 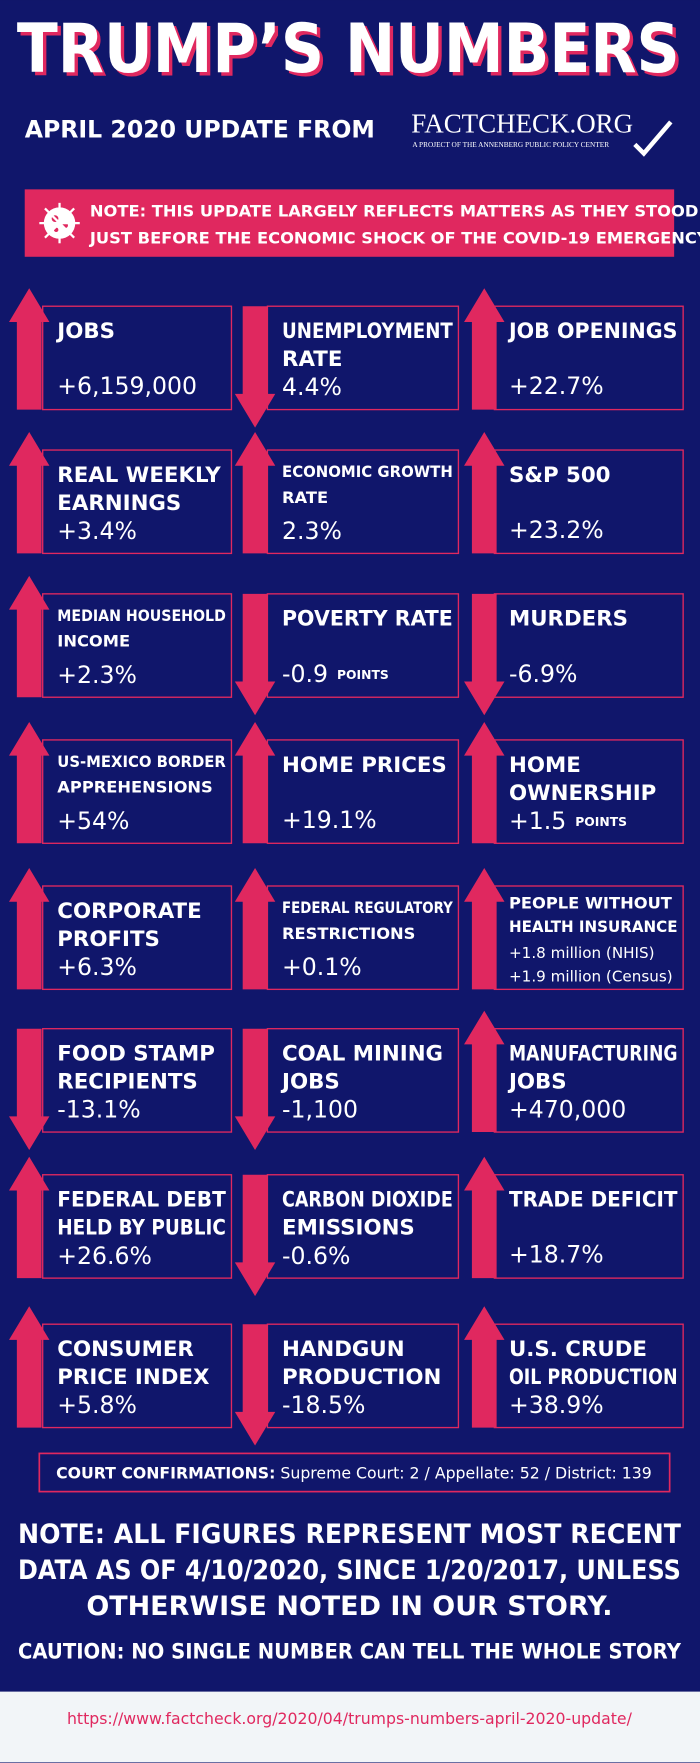 I want to click on tile-value: +38.9%, so click(x=556, y=1405).